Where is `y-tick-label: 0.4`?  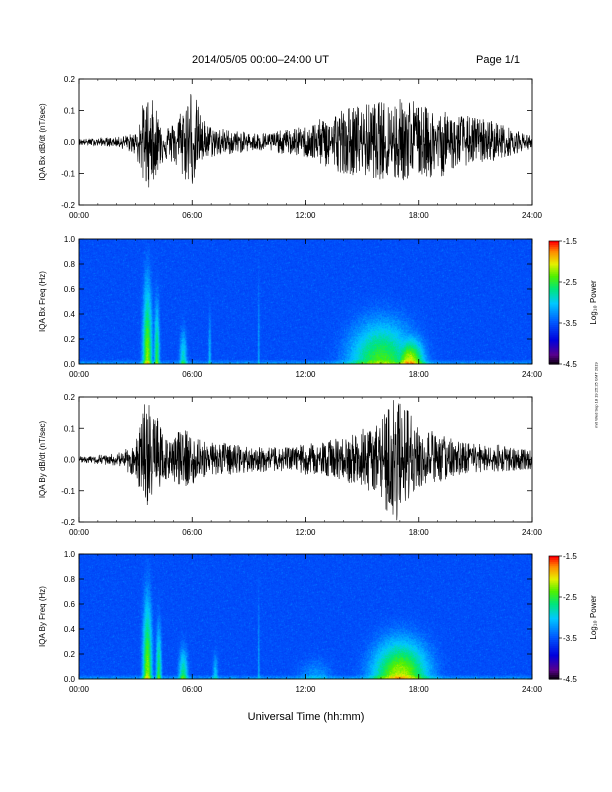
y-tick-label: 0.4 is located at coordinates (70, 629).